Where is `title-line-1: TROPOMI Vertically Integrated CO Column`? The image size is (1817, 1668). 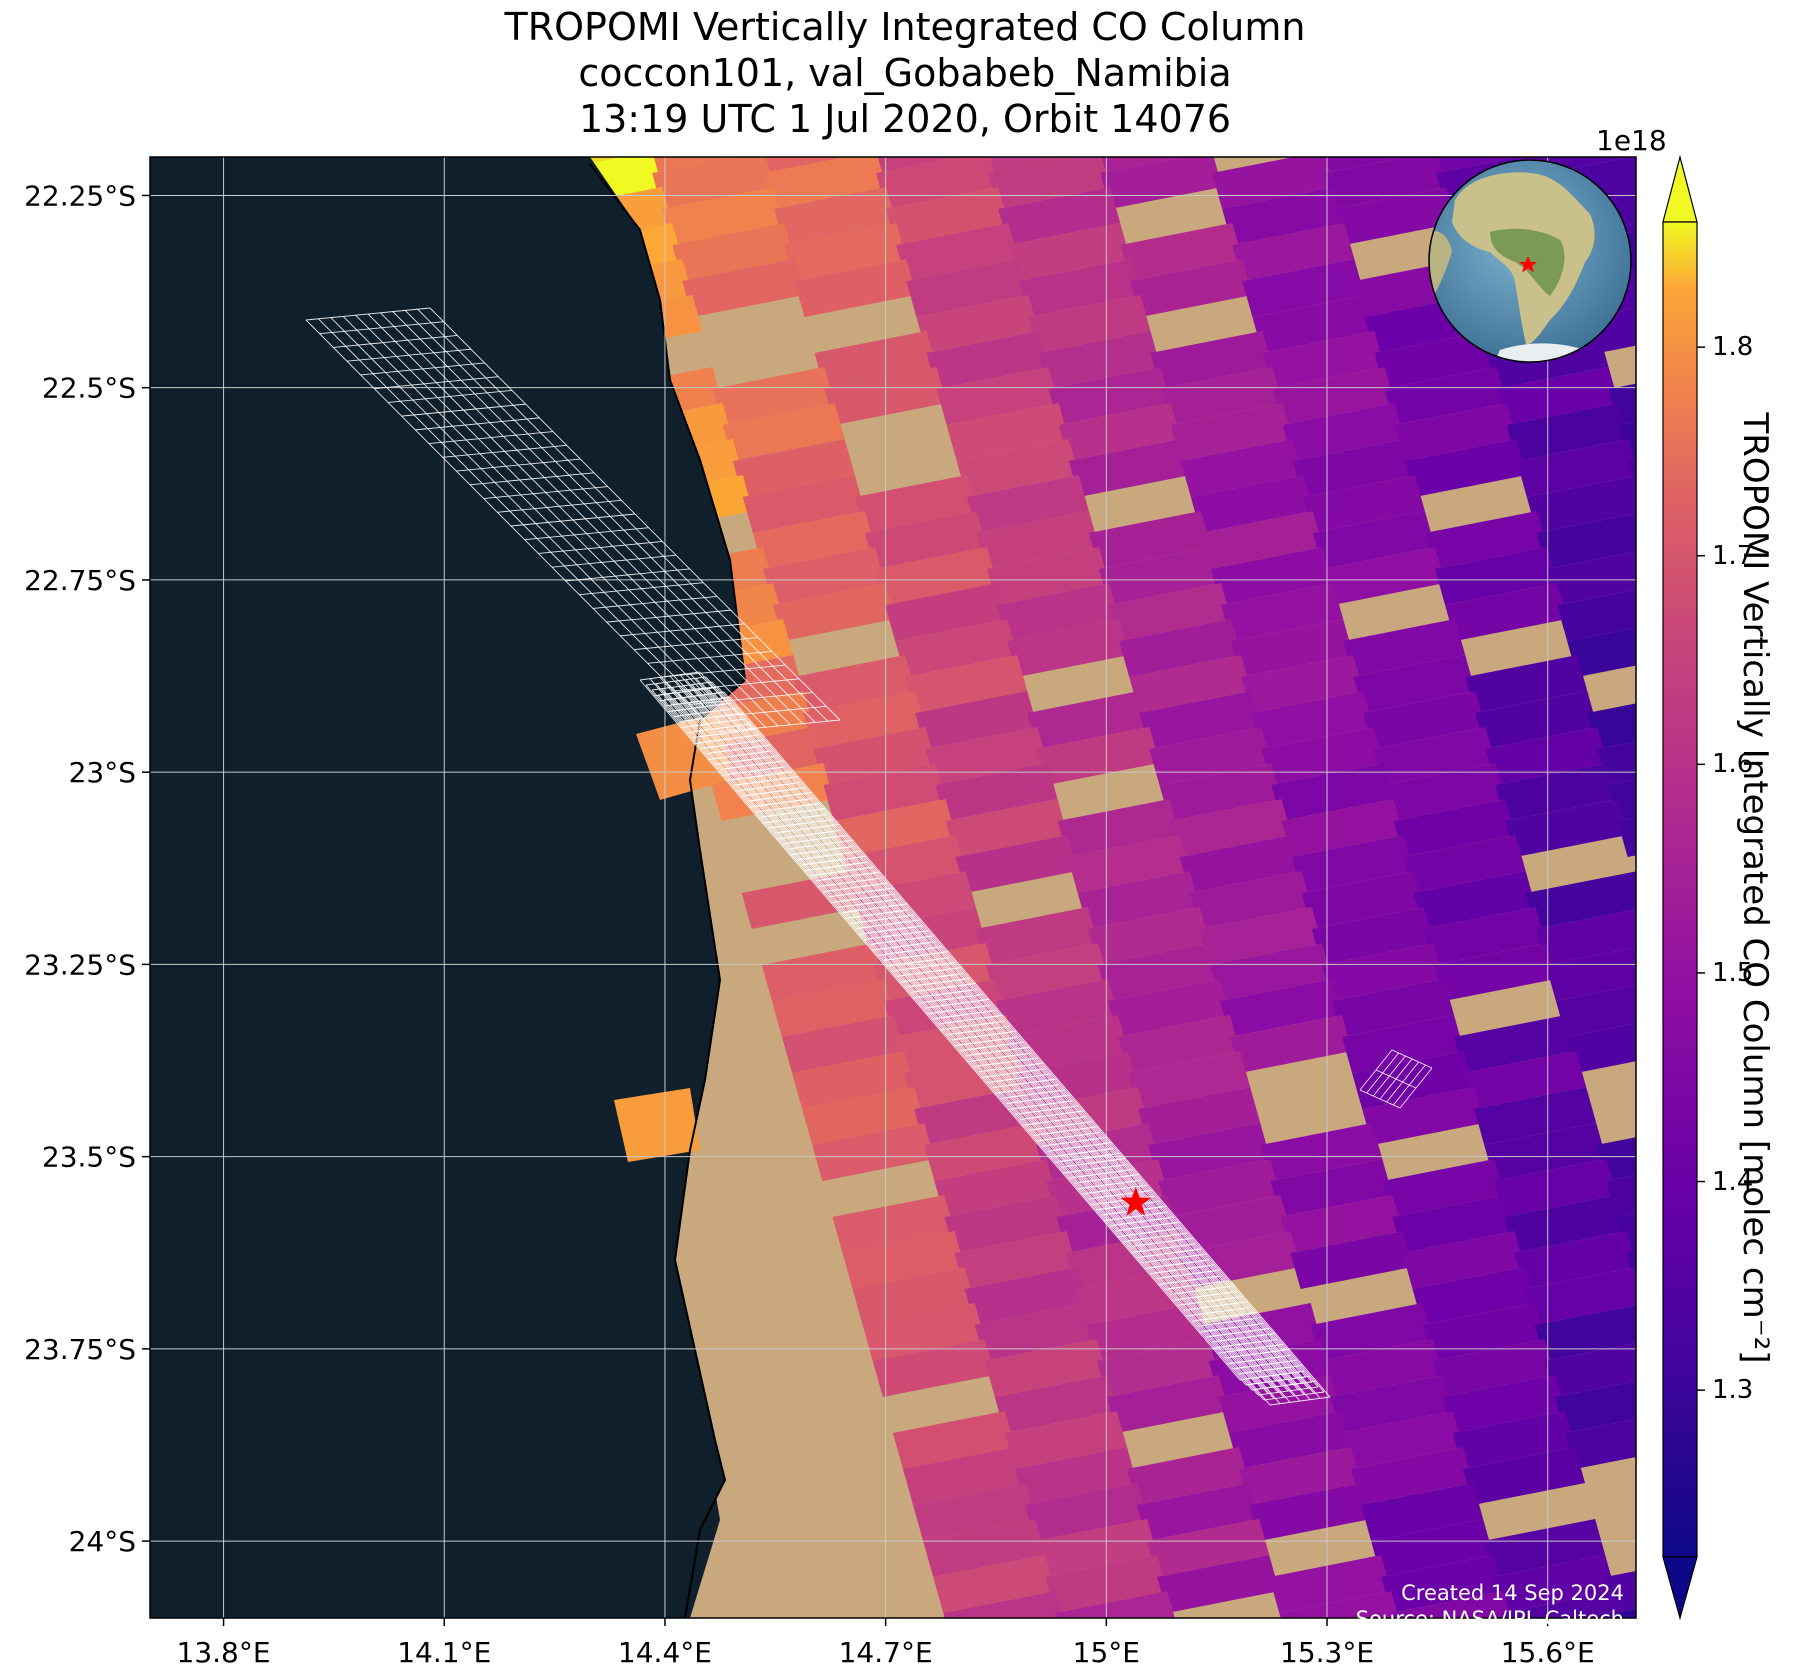
title-line-1: TROPOMI Vertically Integrated CO Column is located at coordinates (905, 27).